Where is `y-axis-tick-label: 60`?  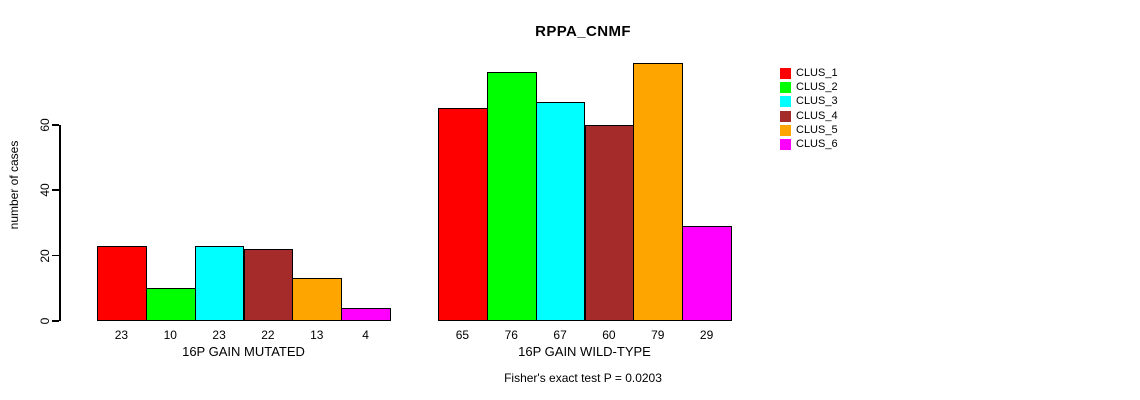
y-axis-tick-label: 60 is located at coordinates (45, 125).